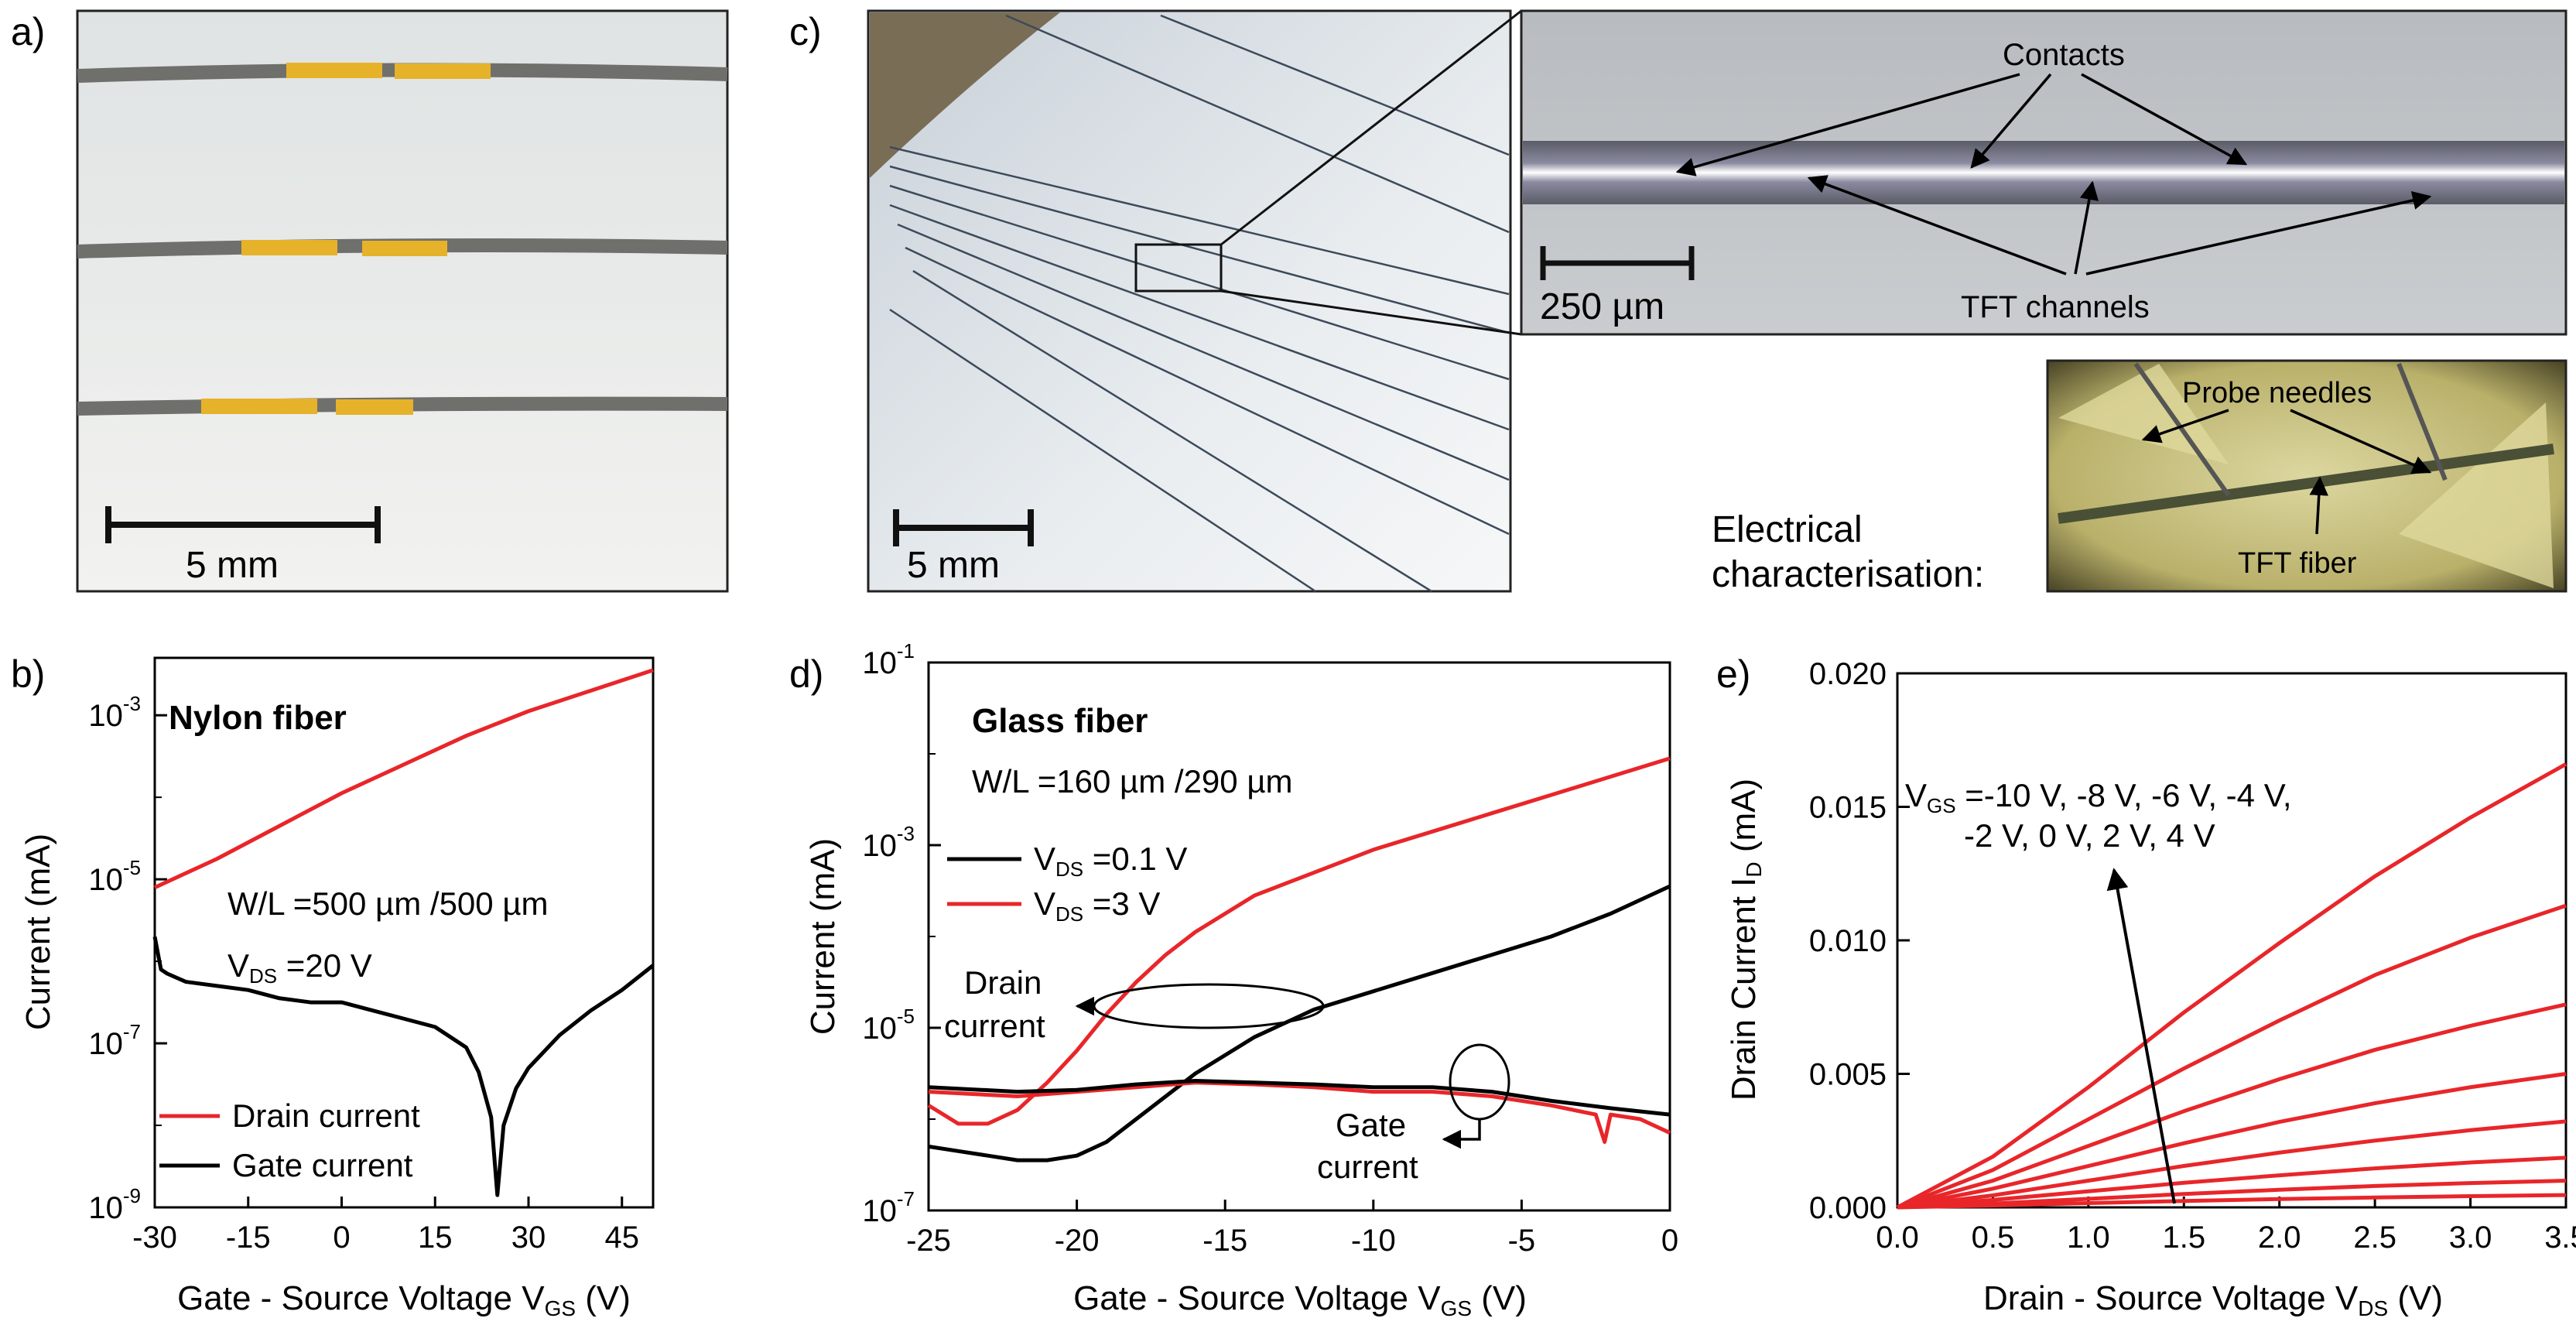  What do you see at coordinates (888, 659) in the screenshot?
I see `y-tick-label: 10⁻¹` at bounding box center [888, 659].